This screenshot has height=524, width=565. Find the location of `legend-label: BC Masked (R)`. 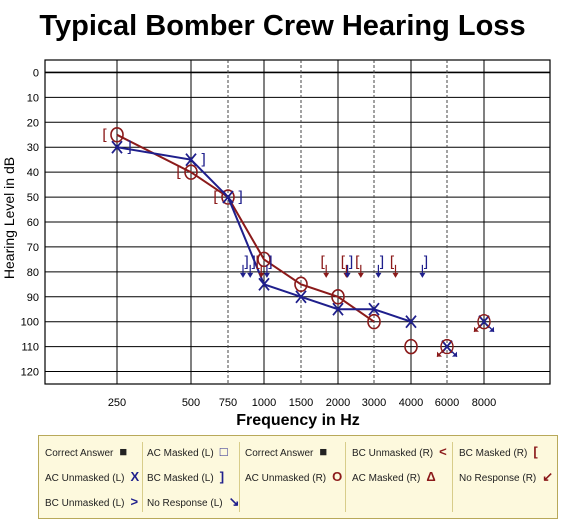

legend-label: BC Masked (R) is located at coordinates (493, 453).